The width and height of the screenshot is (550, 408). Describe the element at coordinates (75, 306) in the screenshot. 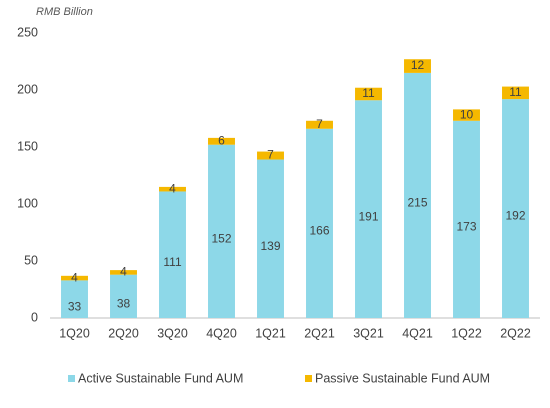

I see `data-label: 33` at that location.